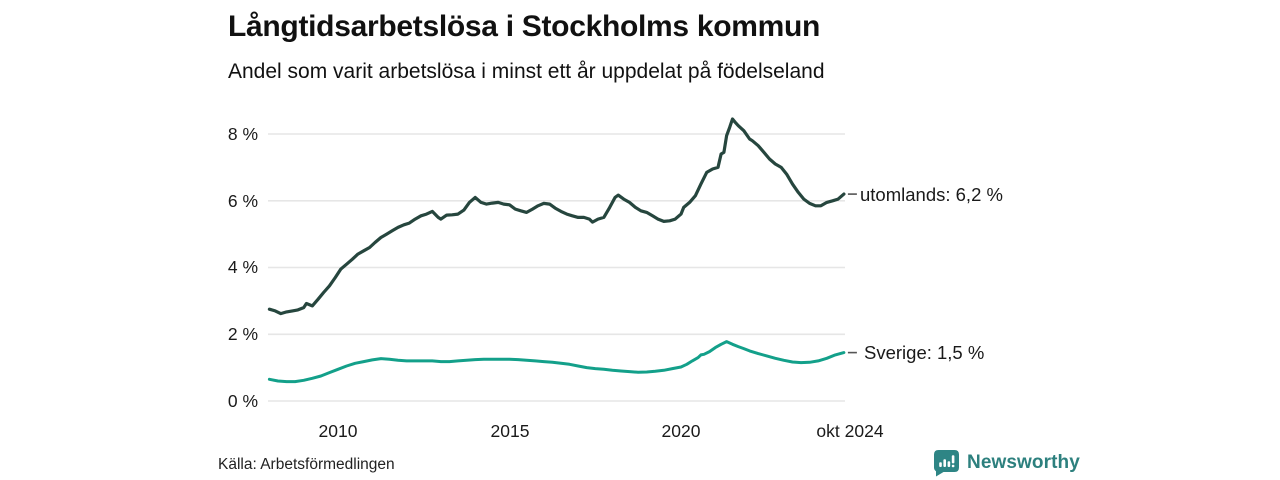  I want to click on y-axis-tick-6: 6 %, so click(242, 201).